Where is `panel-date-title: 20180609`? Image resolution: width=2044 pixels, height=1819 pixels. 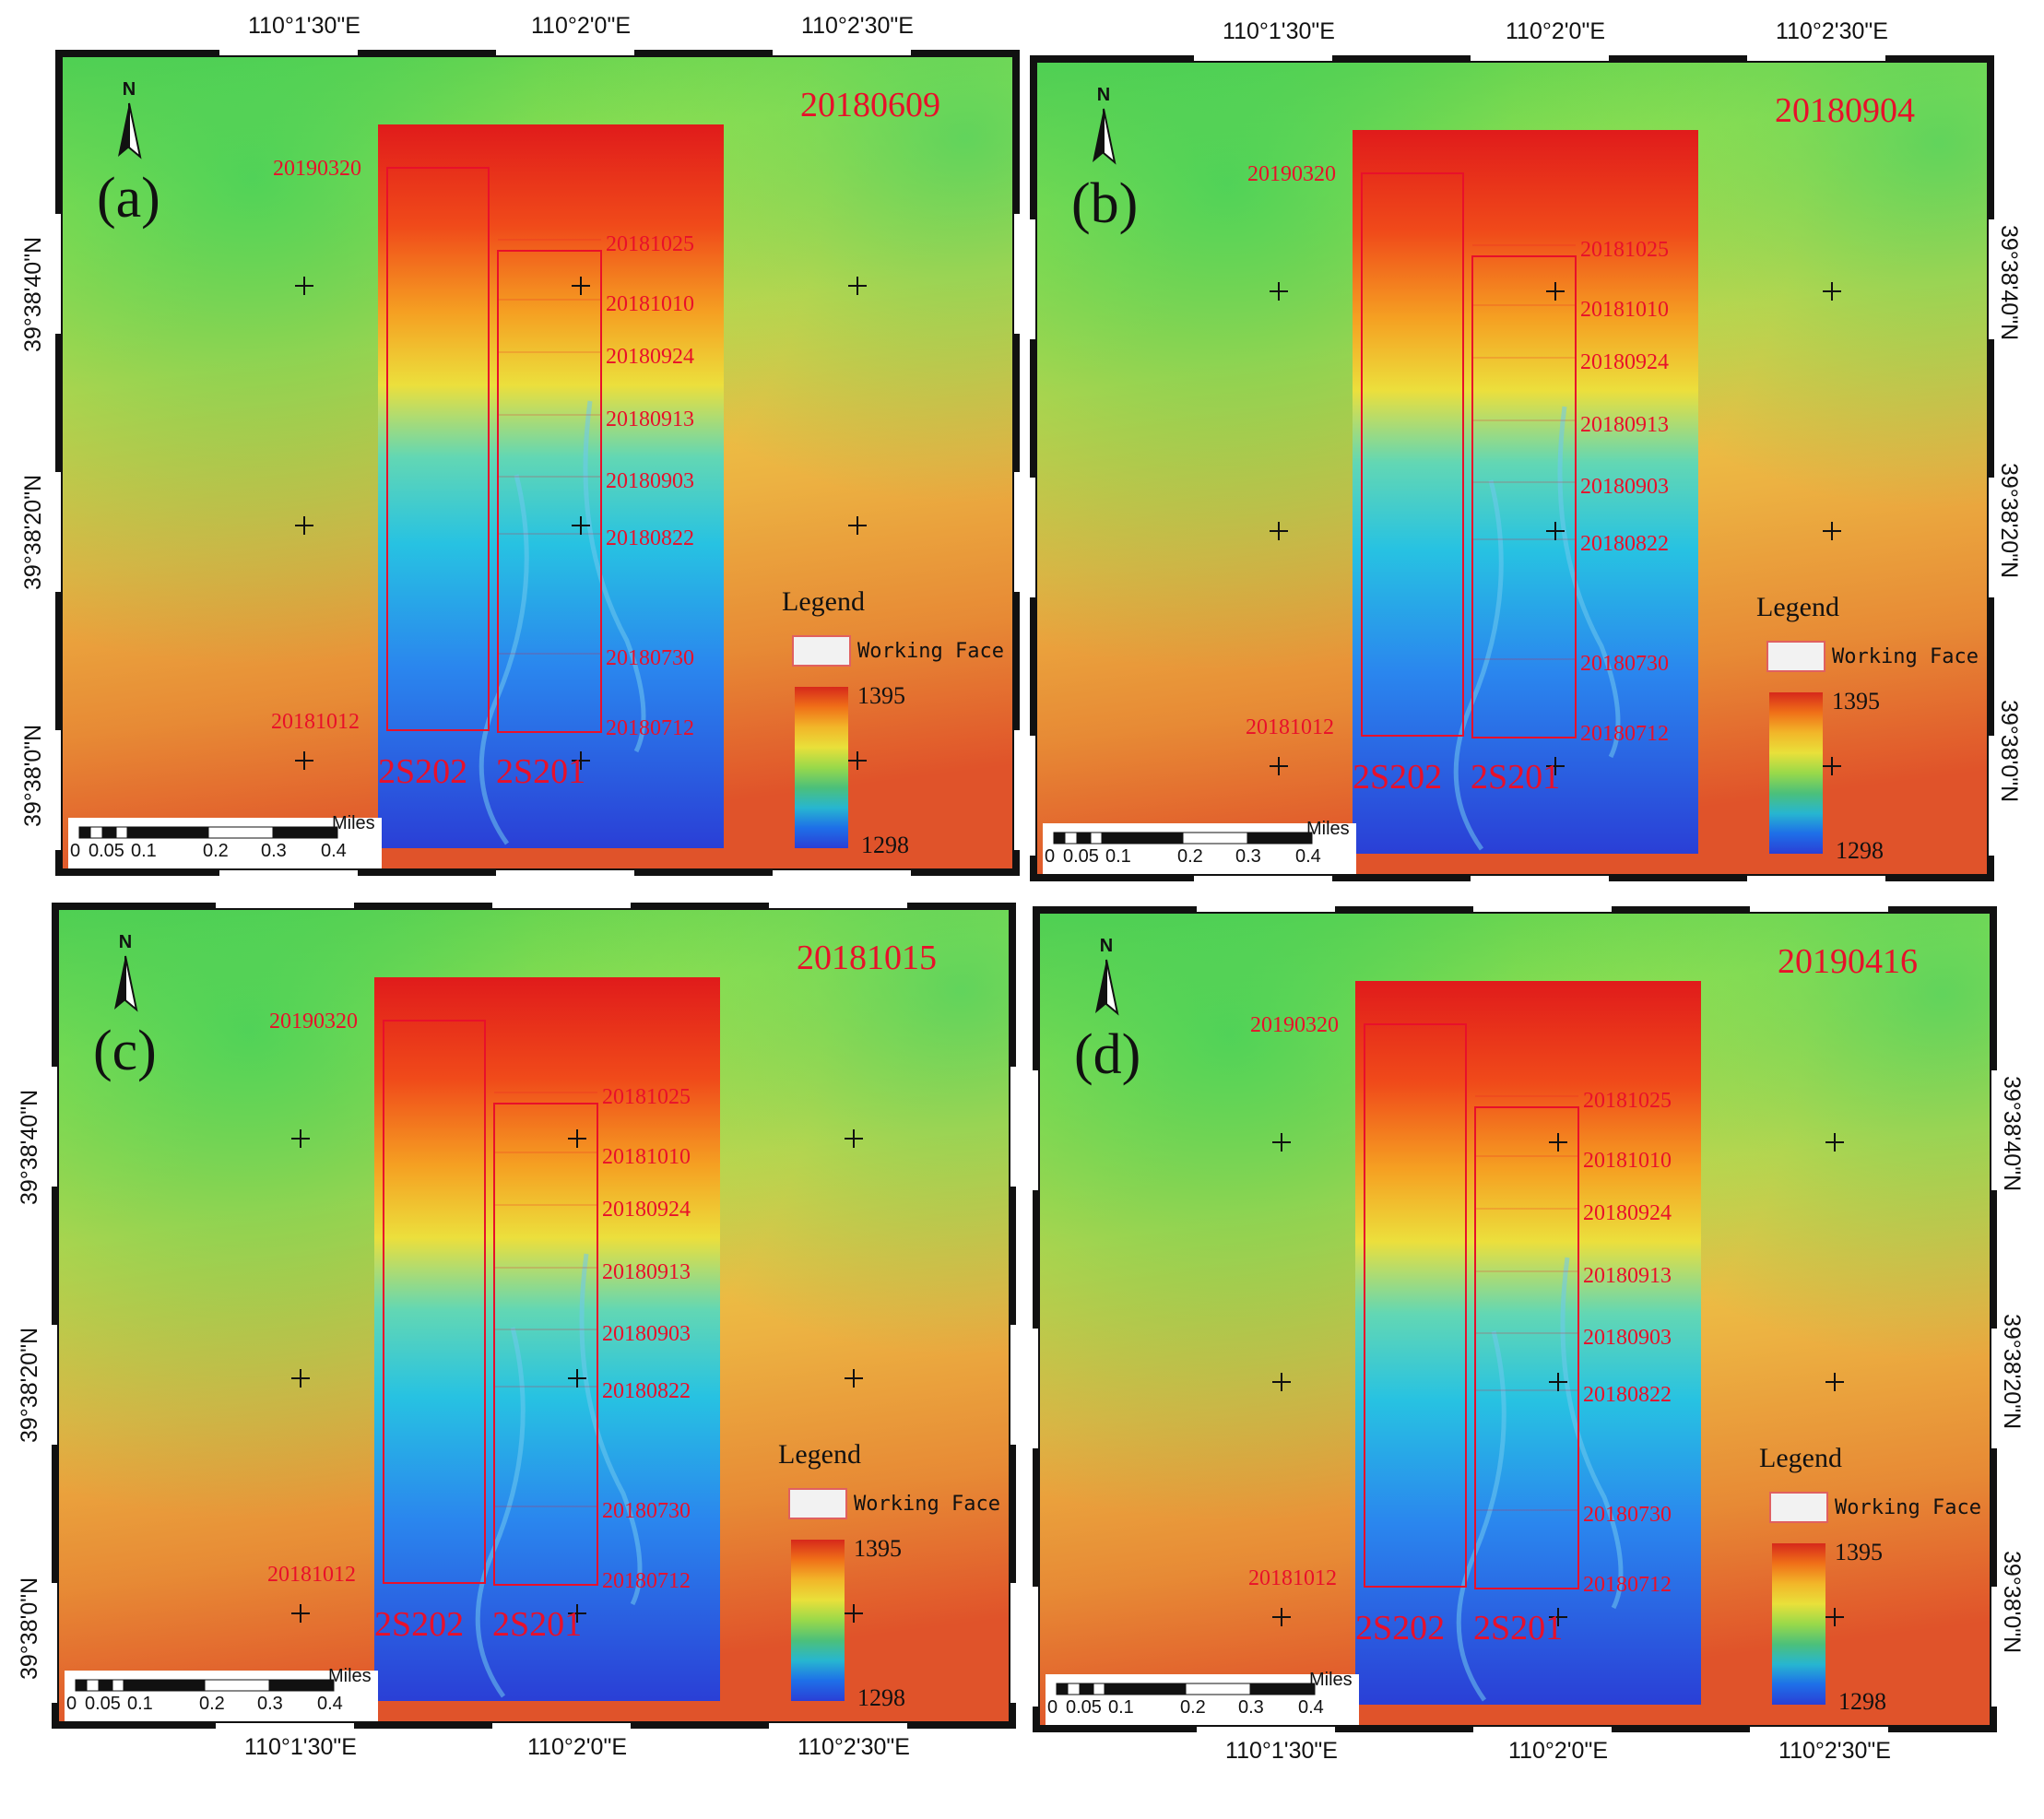 panel-date-title: 20180609 is located at coordinates (870, 105).